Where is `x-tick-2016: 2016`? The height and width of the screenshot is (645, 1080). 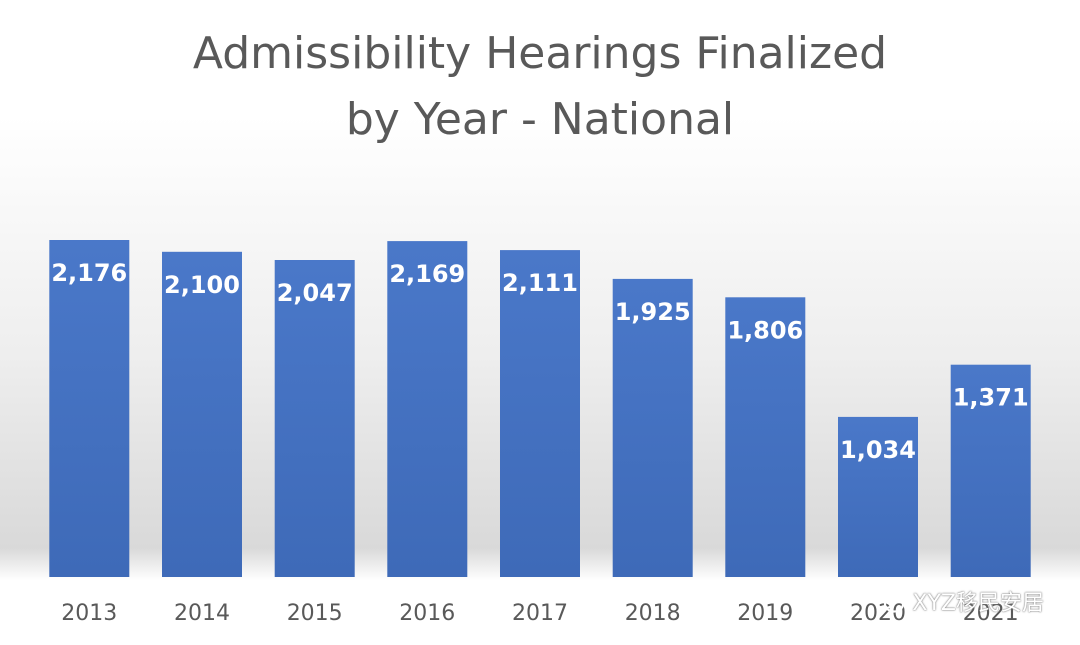 x-tick-2016: 2016 is located at coordinates (427, 613).